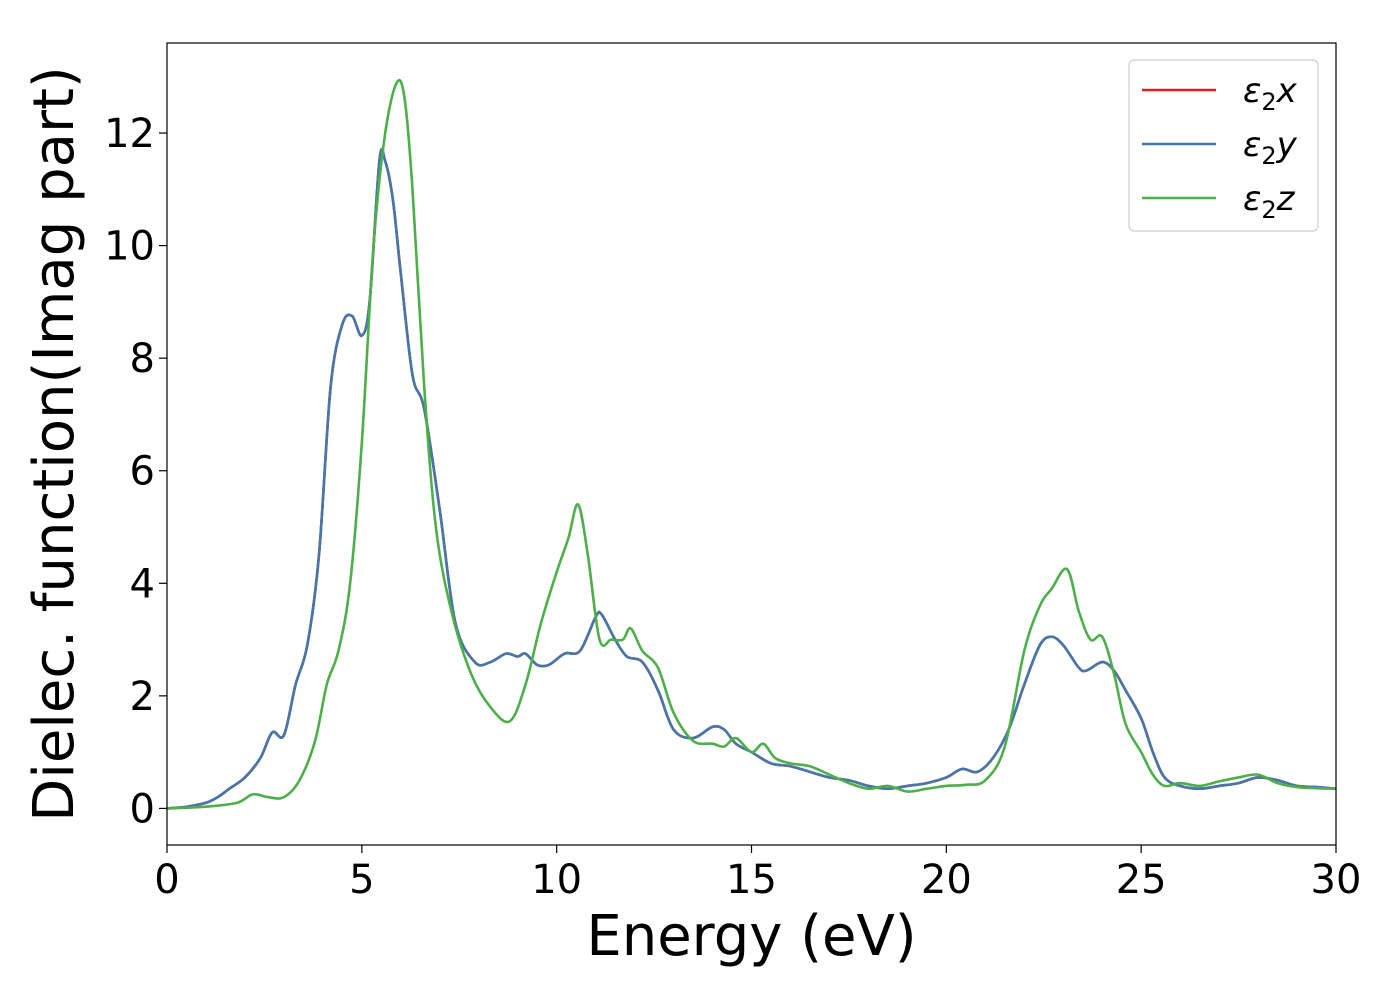  I want to click on x-tick-label: 5, so click(361, 880).